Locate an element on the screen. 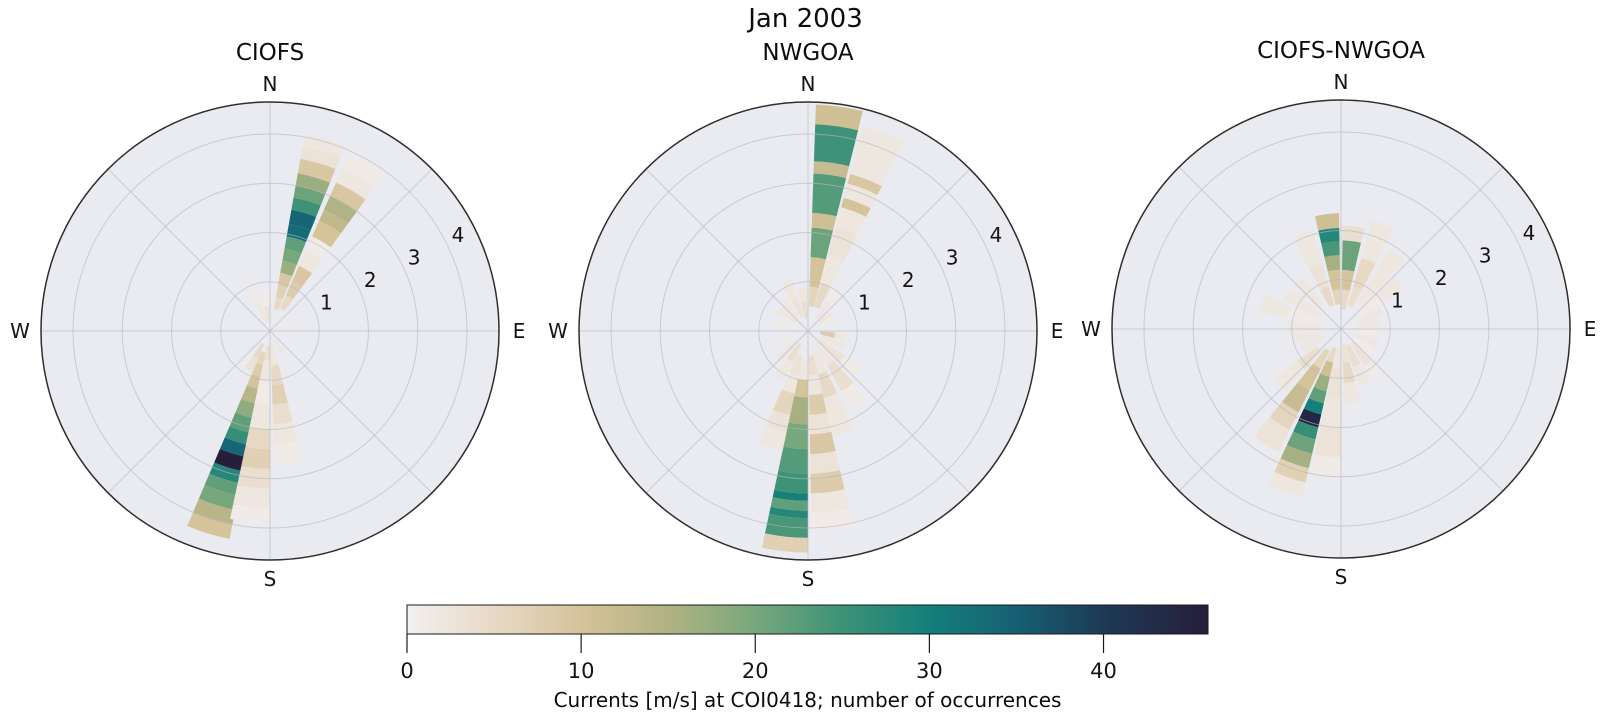  radial-tick-label: 3 is located at coordinates (1485, 256).